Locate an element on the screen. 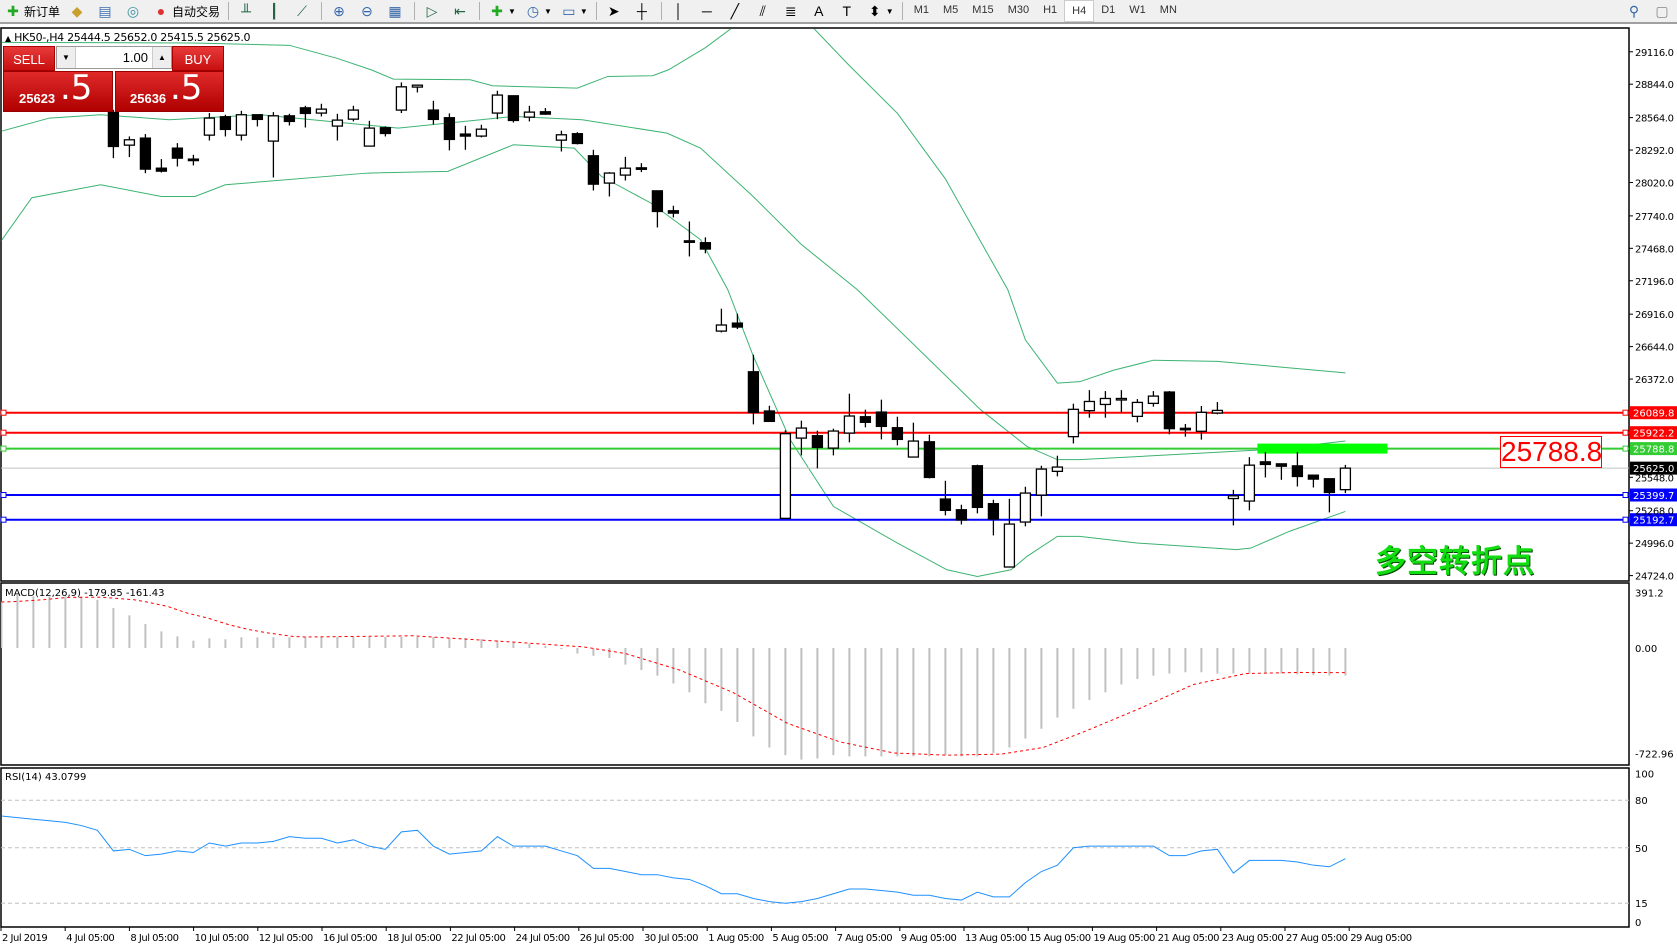 The height and width of the screenshot is (947, 1677). fibonacci-tool: ≣ is located at coordinates (792, 11).